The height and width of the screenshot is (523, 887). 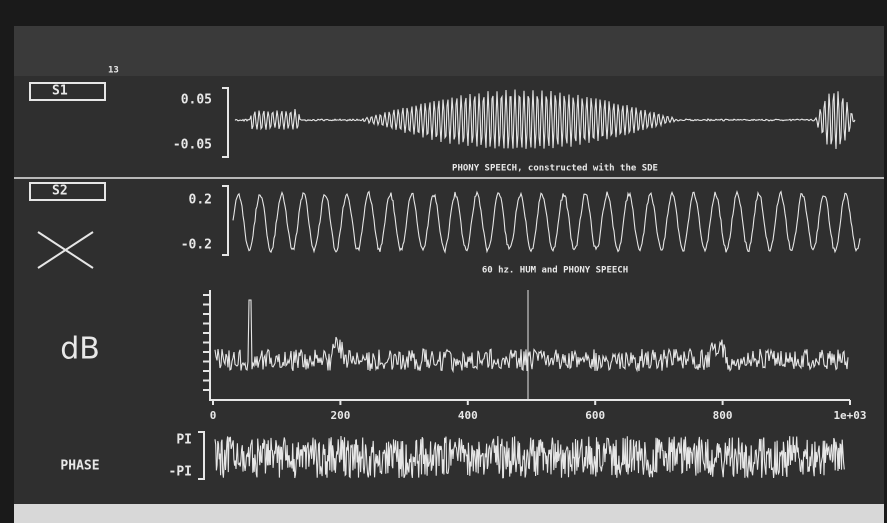 What do you see at coordinates (80, 349) in the screenshot?
I see `panel-label: dB` at bounding box center [80, 349].